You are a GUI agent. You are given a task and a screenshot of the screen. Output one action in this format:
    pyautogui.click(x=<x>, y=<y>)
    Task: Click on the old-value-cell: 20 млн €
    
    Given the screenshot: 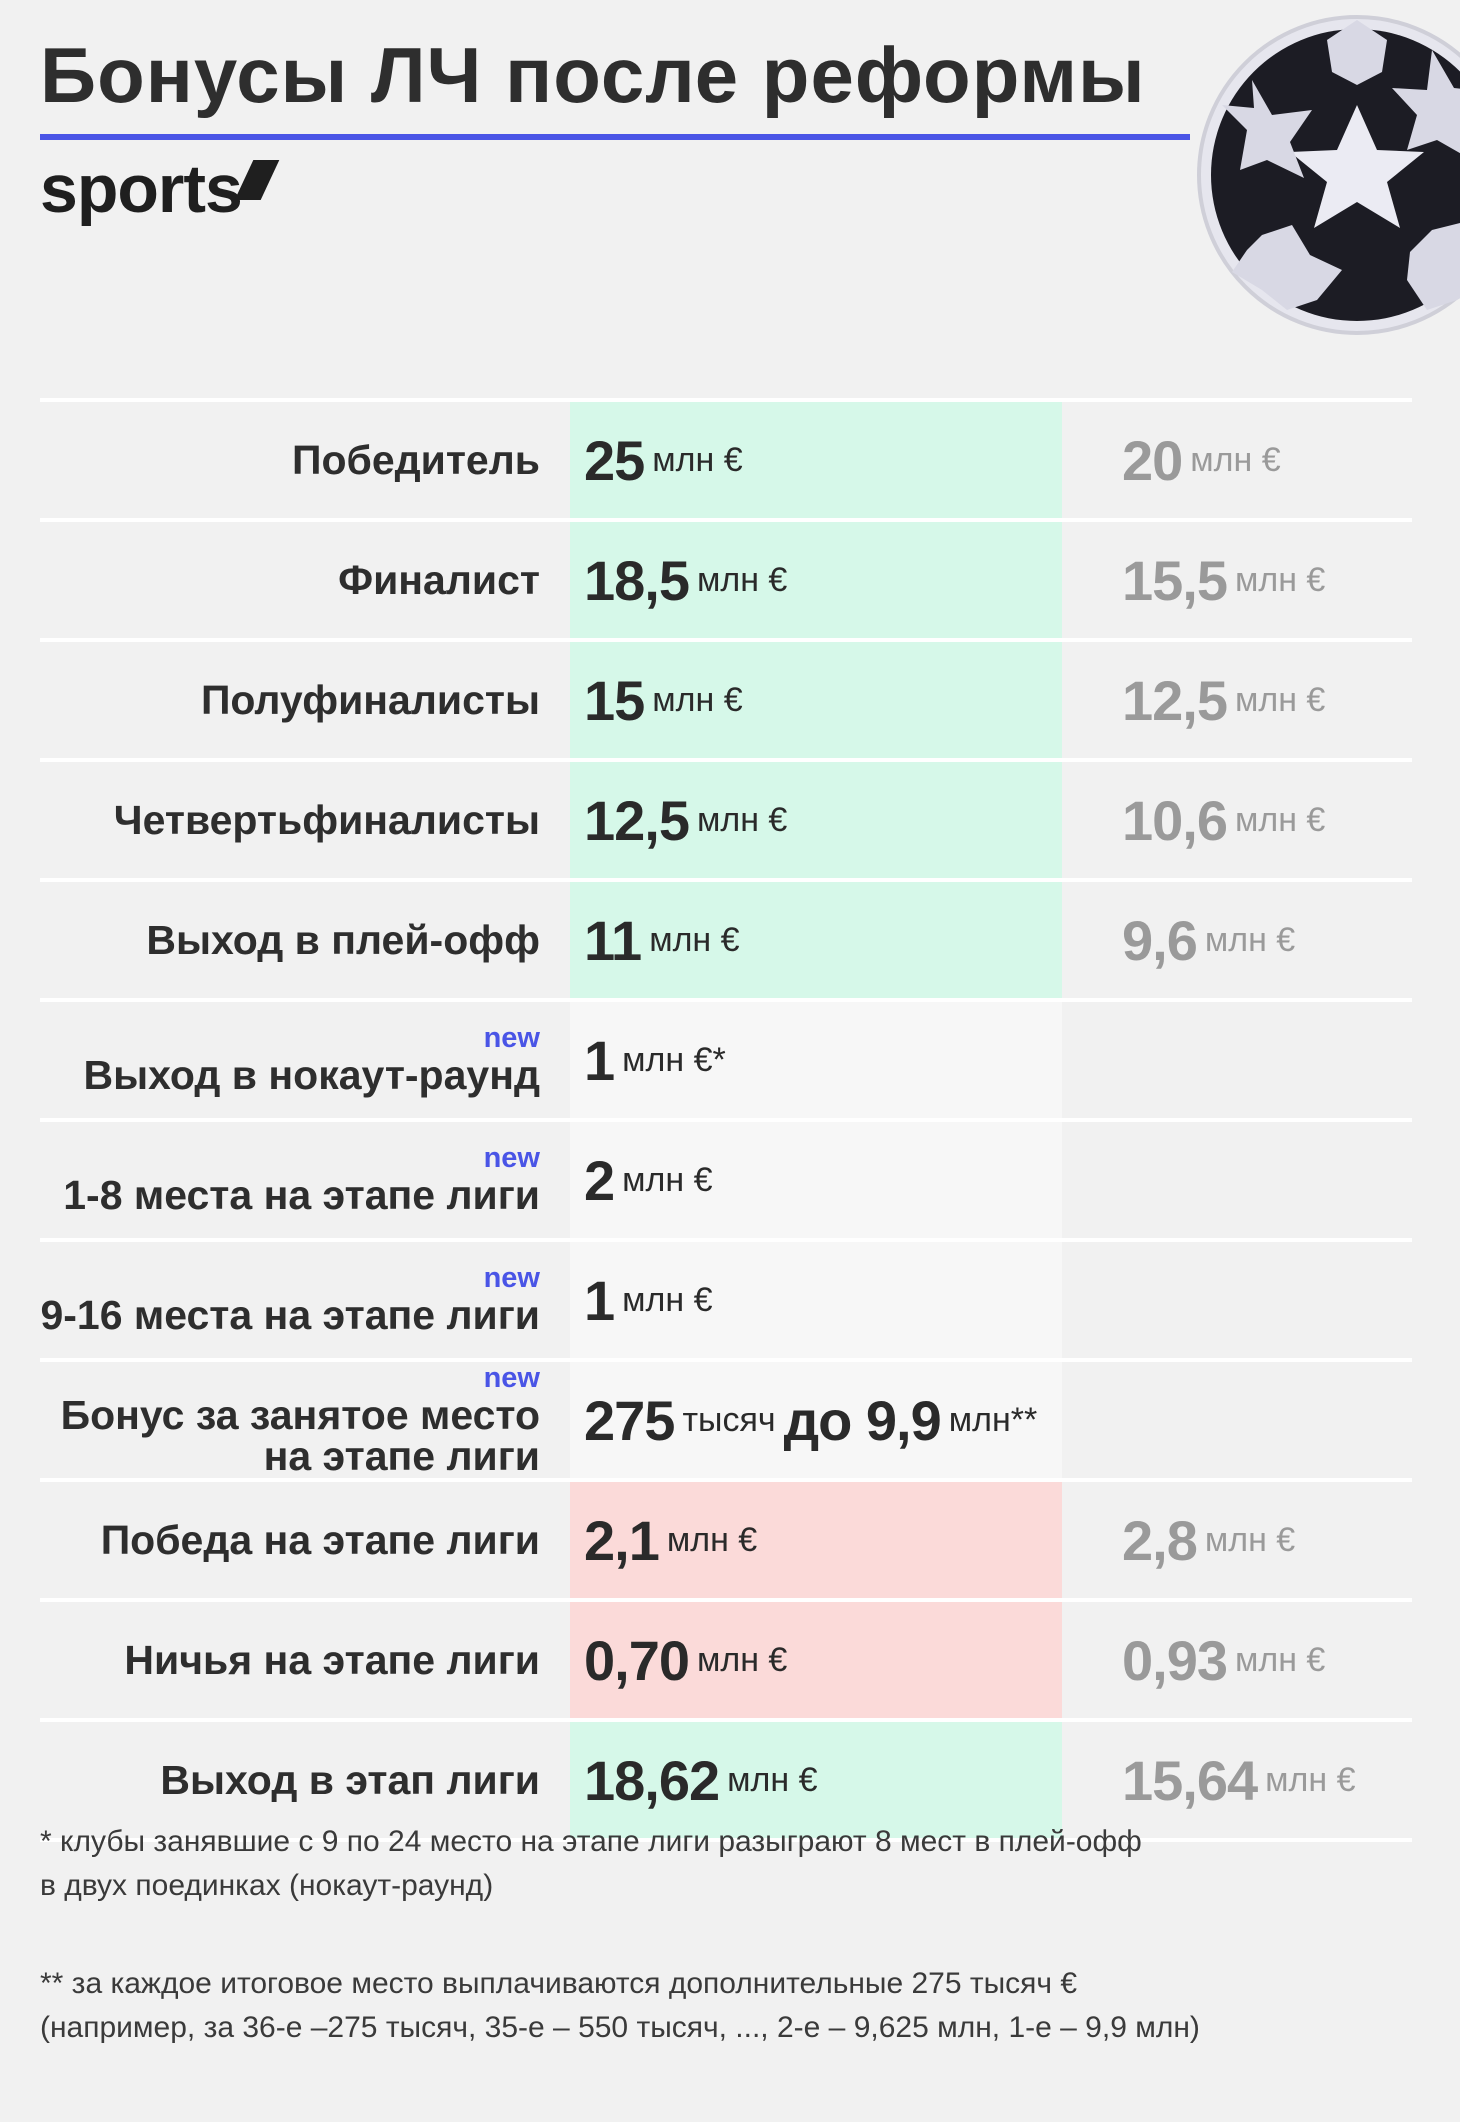 What is the action you would take?
    pyautogui.click(x=1237, y=460)
    